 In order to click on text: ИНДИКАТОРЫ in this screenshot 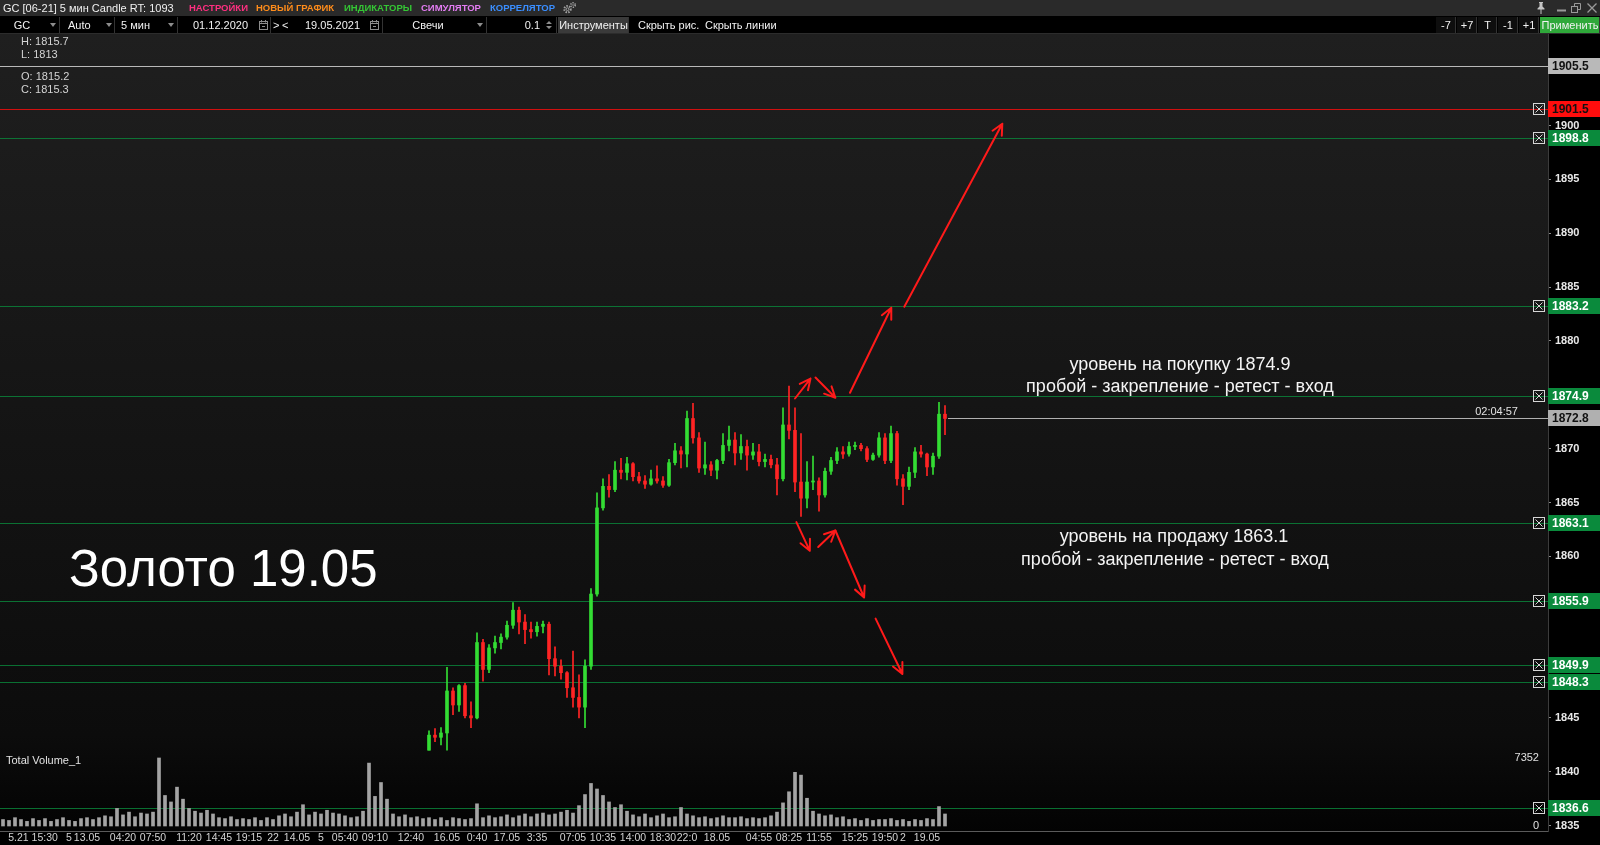, I will do `click(378, 8)`.